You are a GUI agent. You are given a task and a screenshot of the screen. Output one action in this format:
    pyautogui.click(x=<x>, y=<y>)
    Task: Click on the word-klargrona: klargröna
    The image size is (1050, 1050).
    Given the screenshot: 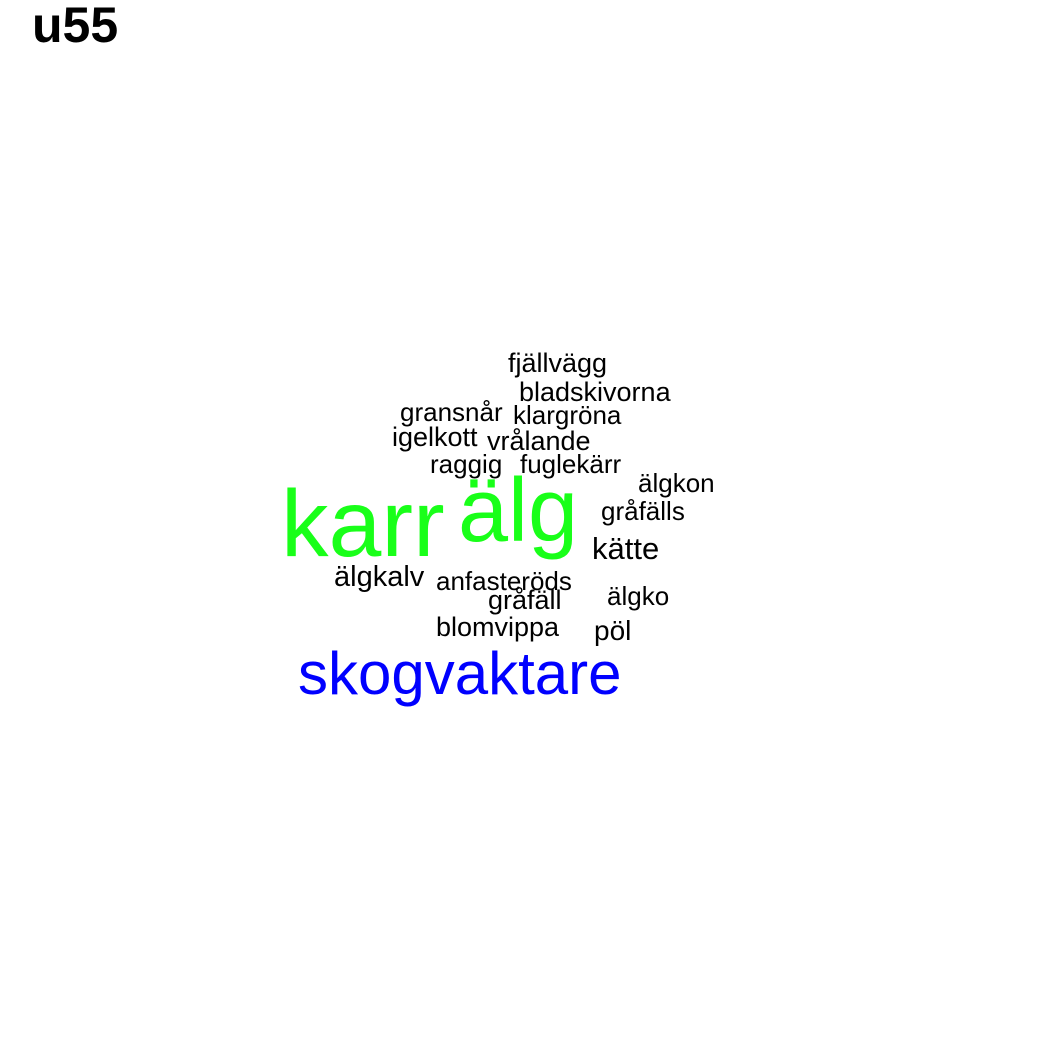 What is the action you would take?
    pyautogui.click(x=567, y=415)
    